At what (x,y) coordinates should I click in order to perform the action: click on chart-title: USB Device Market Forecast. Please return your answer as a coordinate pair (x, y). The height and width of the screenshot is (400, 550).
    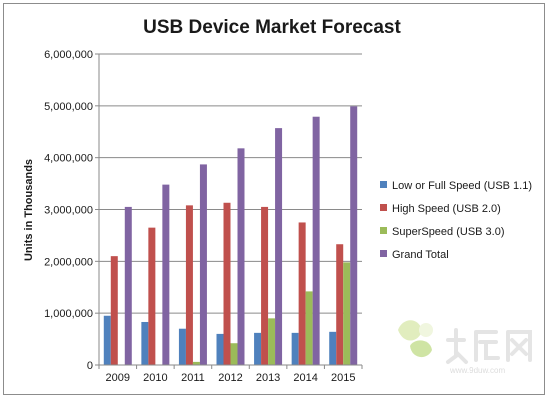
    Looking at the image, I should click on (272, 27).